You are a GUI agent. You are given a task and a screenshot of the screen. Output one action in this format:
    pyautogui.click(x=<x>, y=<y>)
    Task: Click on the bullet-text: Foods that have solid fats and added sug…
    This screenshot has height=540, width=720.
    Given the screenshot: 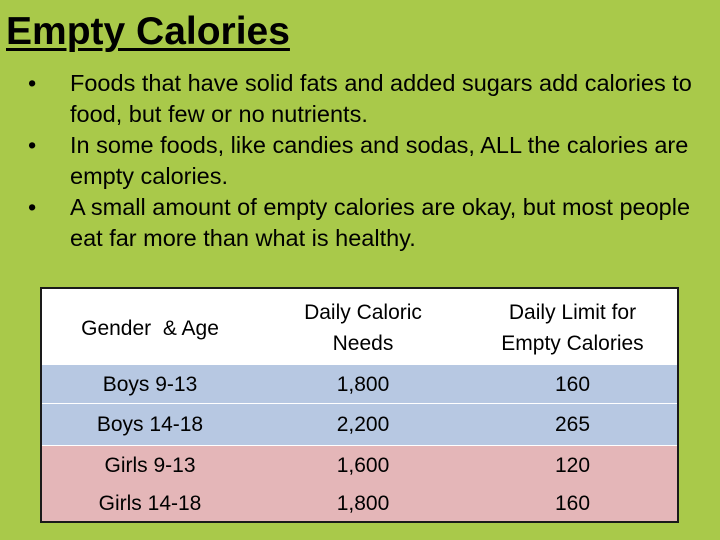 What is the action you would take?
    pyautogui.click(x=381, y=98)
    